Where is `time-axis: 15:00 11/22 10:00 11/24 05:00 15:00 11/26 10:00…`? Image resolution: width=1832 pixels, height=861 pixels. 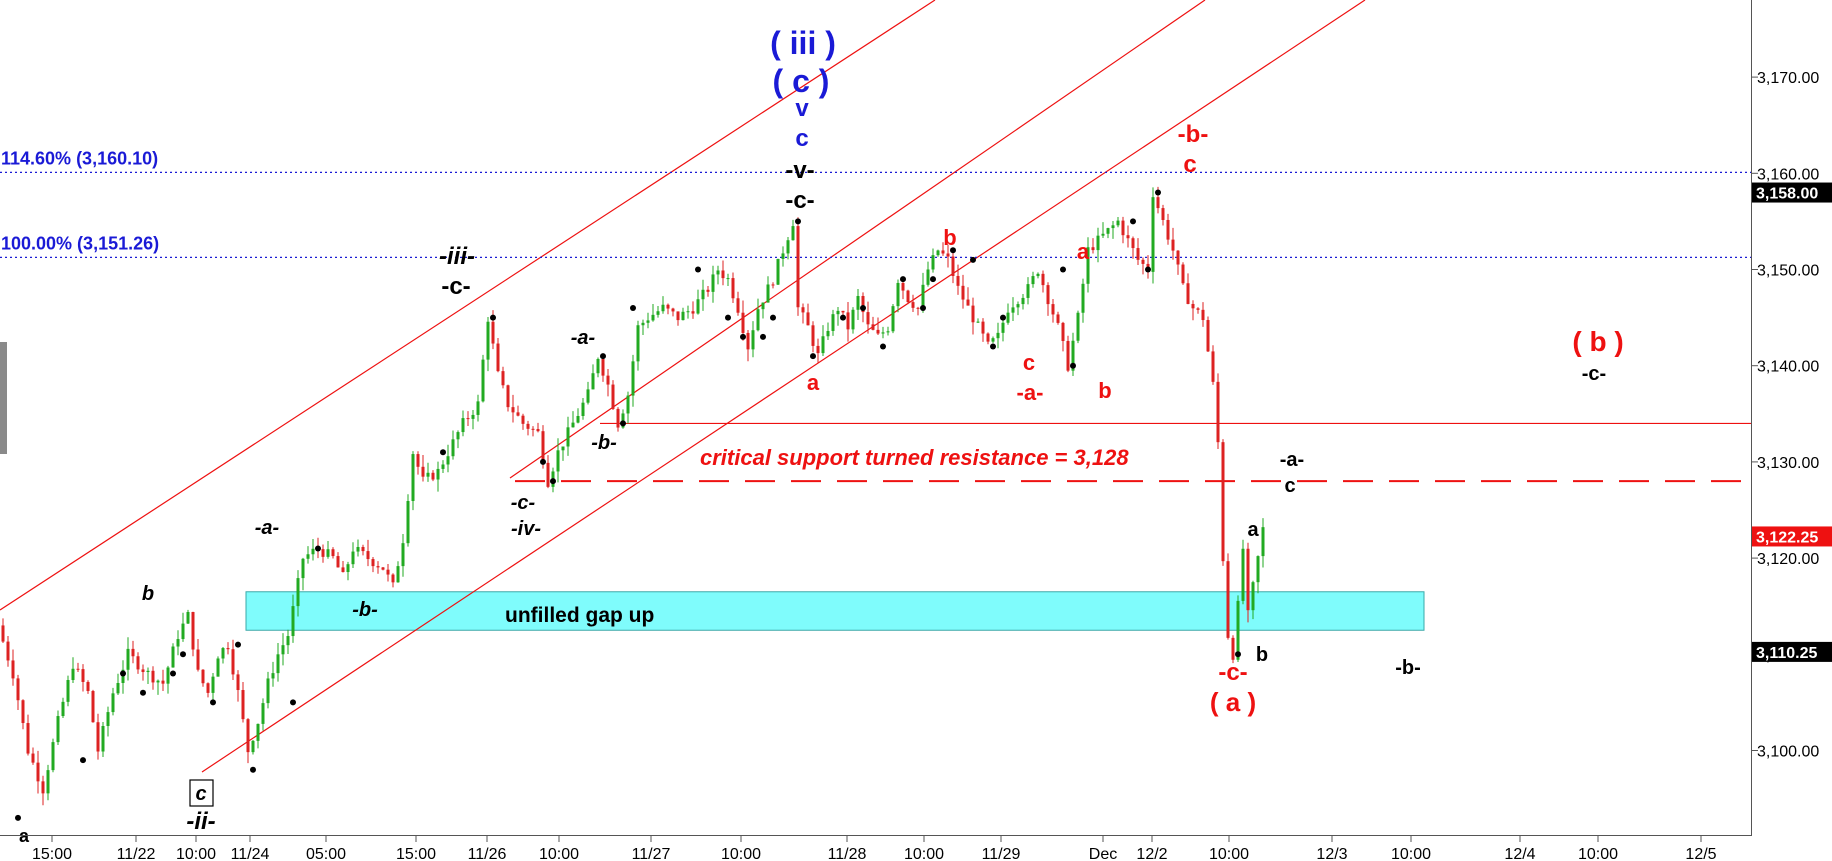 time-axis: 15:00 11/22 10:00 11/24 05:00 15:00 11/26 10:00… is located at coordinates (876, 848).